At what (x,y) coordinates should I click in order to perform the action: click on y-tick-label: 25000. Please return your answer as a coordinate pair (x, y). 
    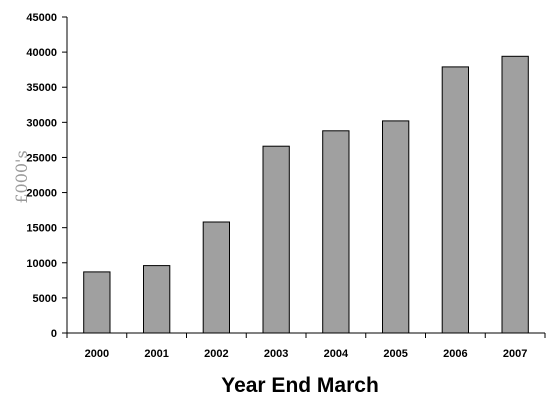
    Looking at the image, I should click on (41, 158).